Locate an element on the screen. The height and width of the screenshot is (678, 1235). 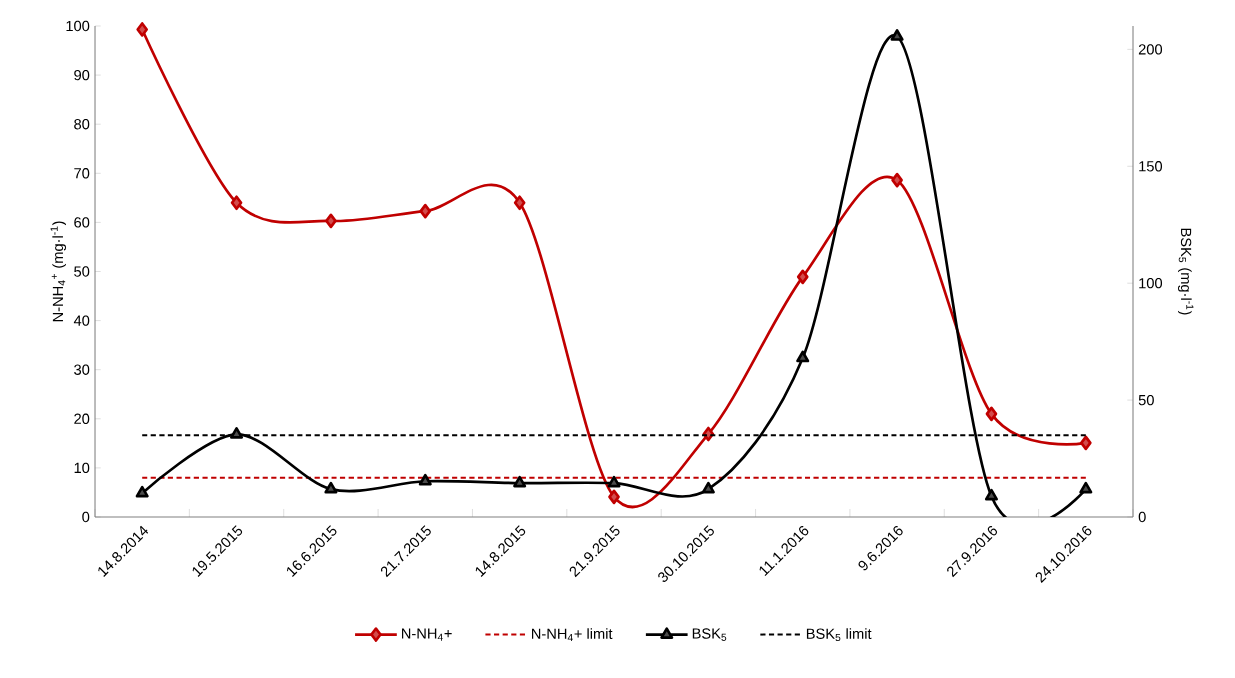
legend-label: BSK$_{5}$ limit is located at coordinates (839, 635).